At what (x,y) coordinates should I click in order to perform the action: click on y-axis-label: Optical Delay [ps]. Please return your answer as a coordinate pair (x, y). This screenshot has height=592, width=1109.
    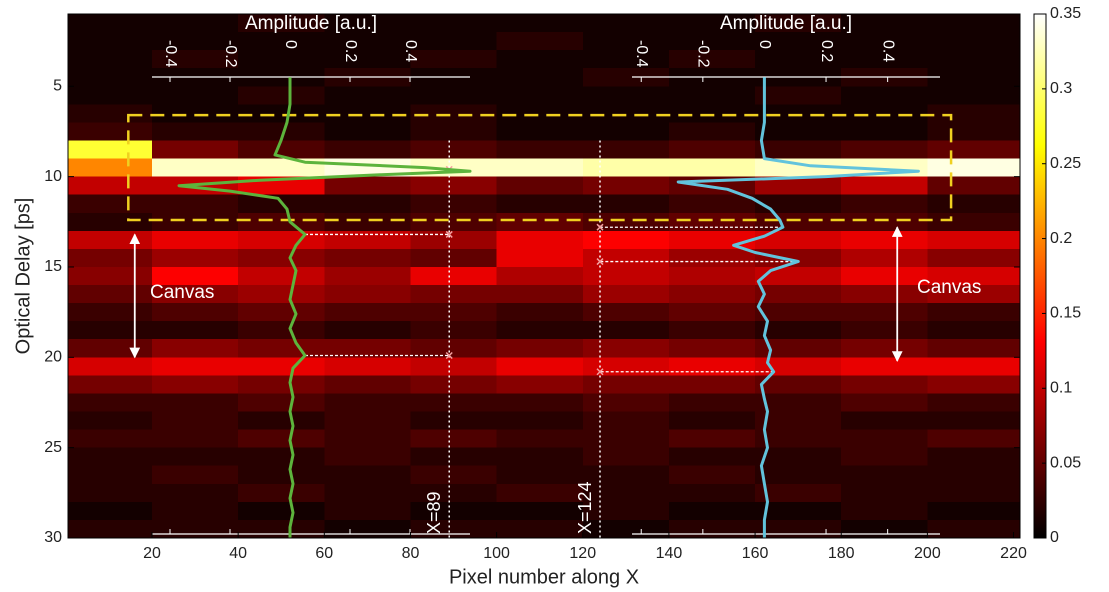
    Looking at the image, I should click on (23, 276).